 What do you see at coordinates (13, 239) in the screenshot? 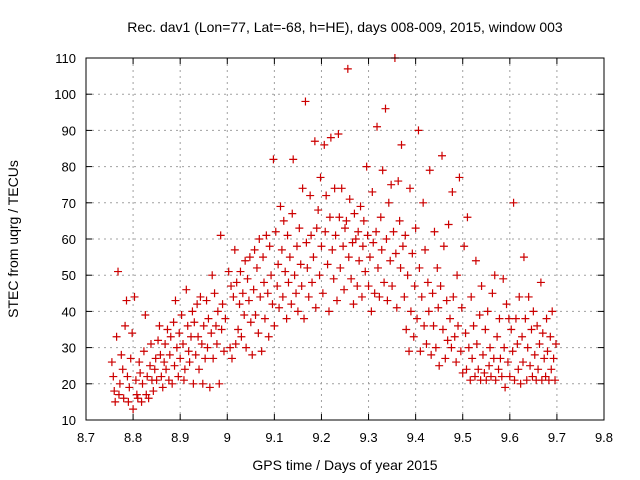
I see `y-axis-label: STEC from uqrg / TECUs` at bounding box center [13, 239].